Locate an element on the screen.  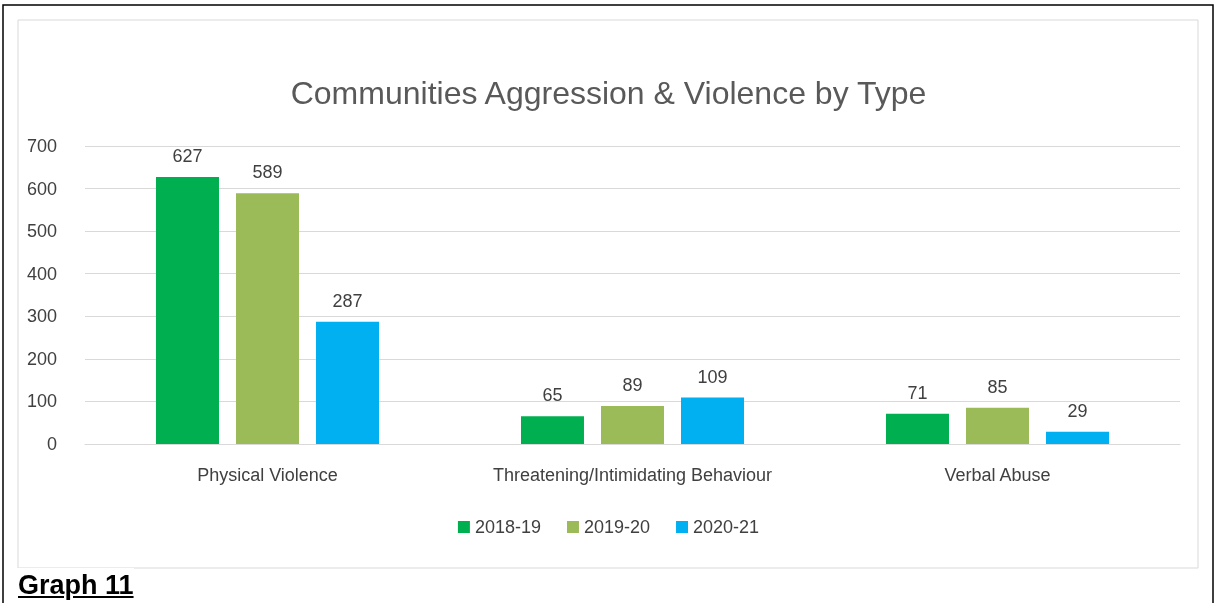
x-tick-label: Verbal Abuse is located at coordinates (997, 475).